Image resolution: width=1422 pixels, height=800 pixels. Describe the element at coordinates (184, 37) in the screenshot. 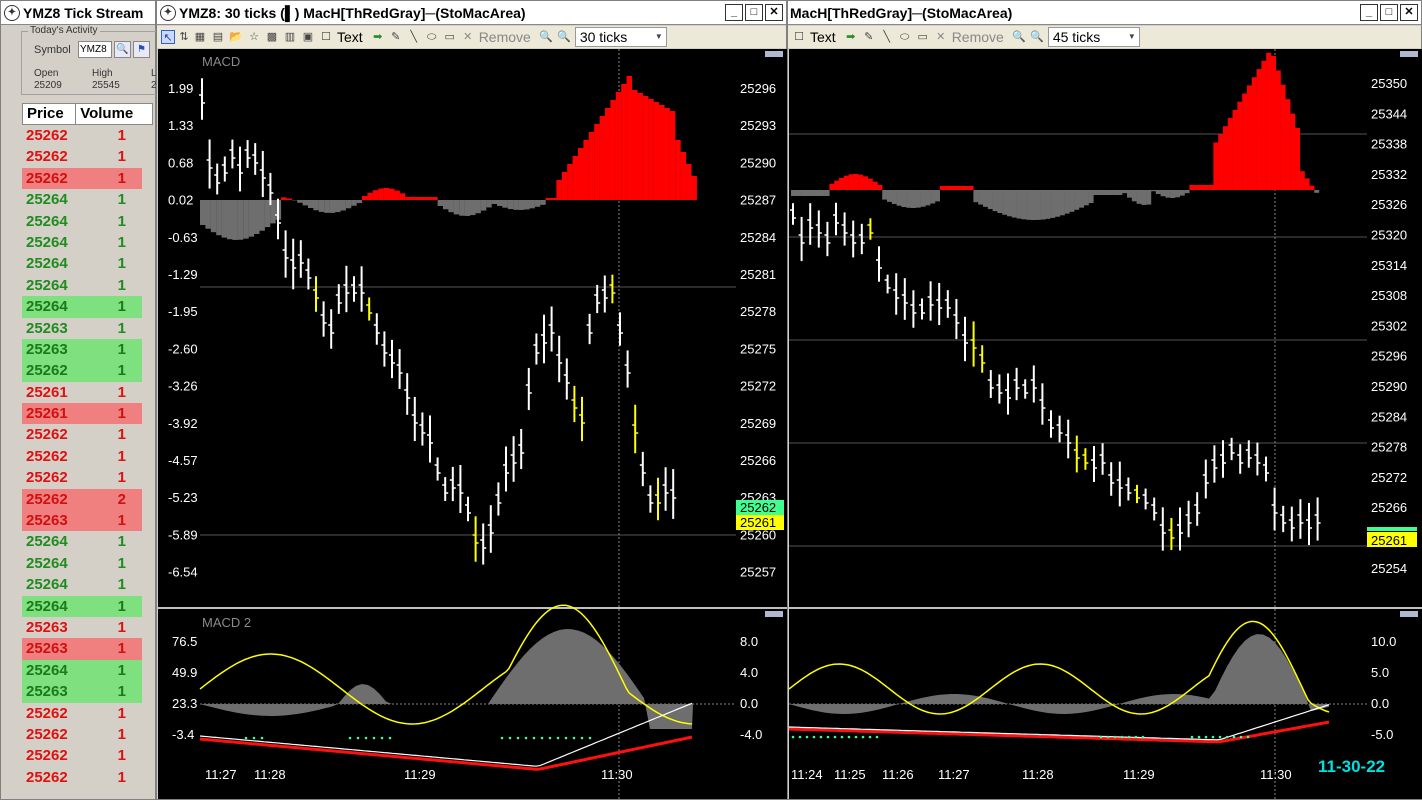

I see `bar-type-icon: ⇅` at that location.